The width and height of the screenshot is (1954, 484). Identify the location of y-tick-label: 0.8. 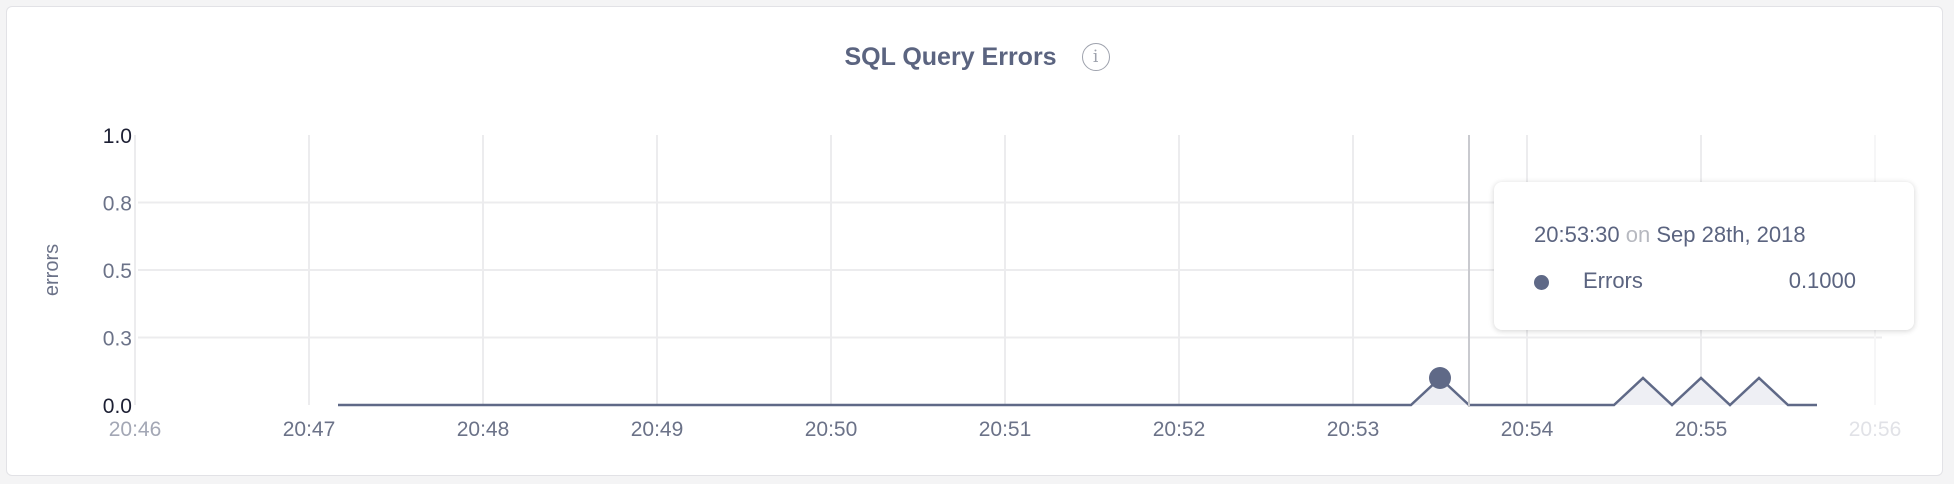
(117, 204).